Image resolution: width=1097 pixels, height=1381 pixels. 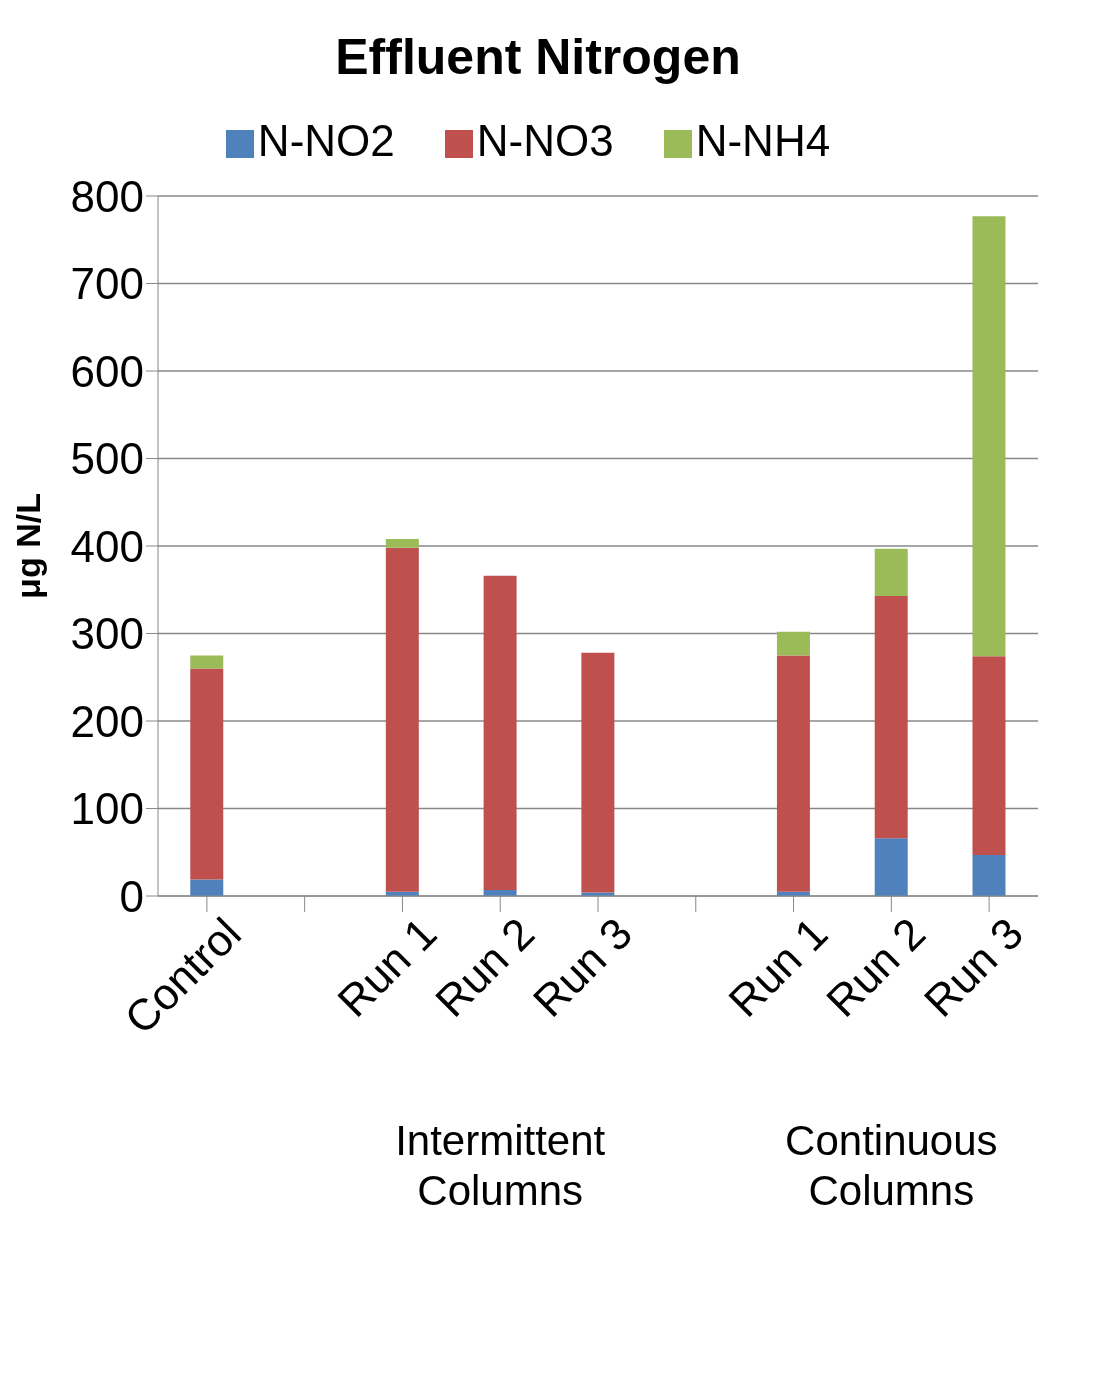 What do you see at coordinates (763, 140) in the screenshot?
I see `legend-label: N-NH4` at bounding box center [763, 140].